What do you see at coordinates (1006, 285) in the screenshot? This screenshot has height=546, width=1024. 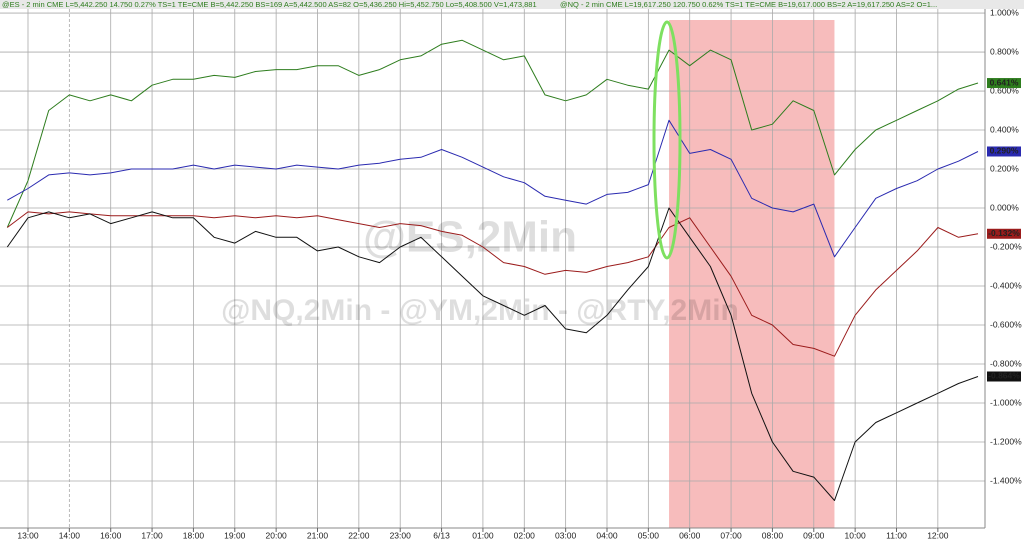 I see `y-tick-label: -0.400%` at bounding box center [1006, 285].